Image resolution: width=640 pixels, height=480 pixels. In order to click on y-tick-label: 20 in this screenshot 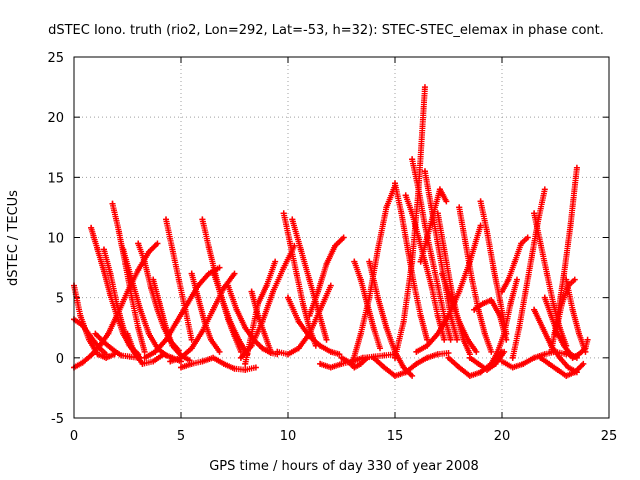, I will do `click(55, 118)`.